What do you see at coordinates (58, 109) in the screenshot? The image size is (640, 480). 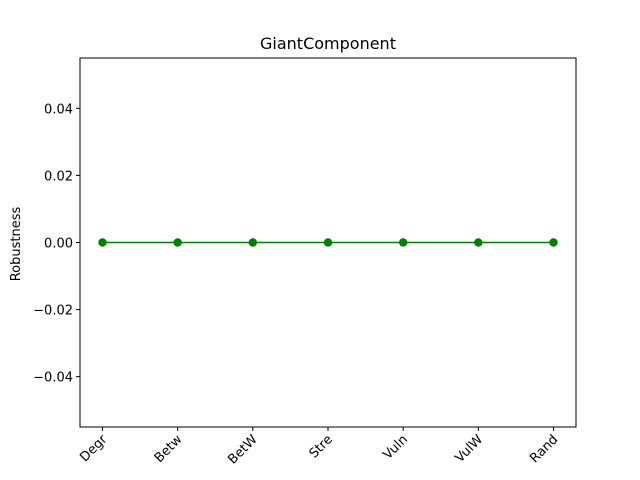 I see `y-tick-label: 0.04` at bounding box center [58, 109].